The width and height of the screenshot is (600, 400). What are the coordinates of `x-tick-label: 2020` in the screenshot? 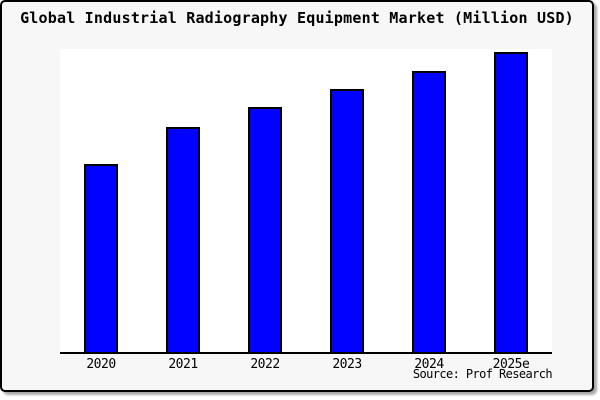 It's located at (101, 364).